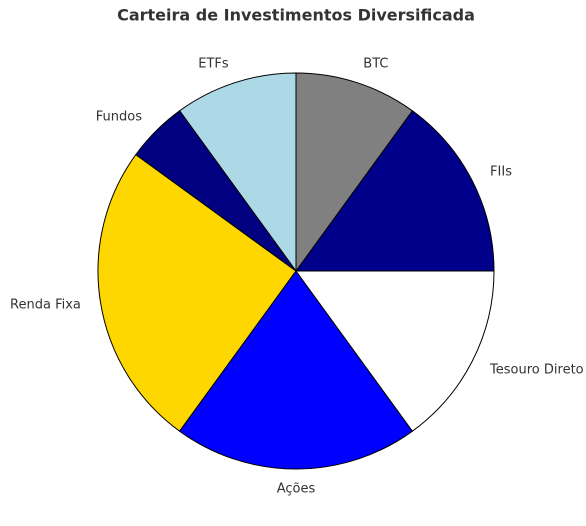 This screenshot has width=586, height=526. Describe the element at coordinates (296, 488) in the screenshot. I see `slice-label: Ações` at that location.